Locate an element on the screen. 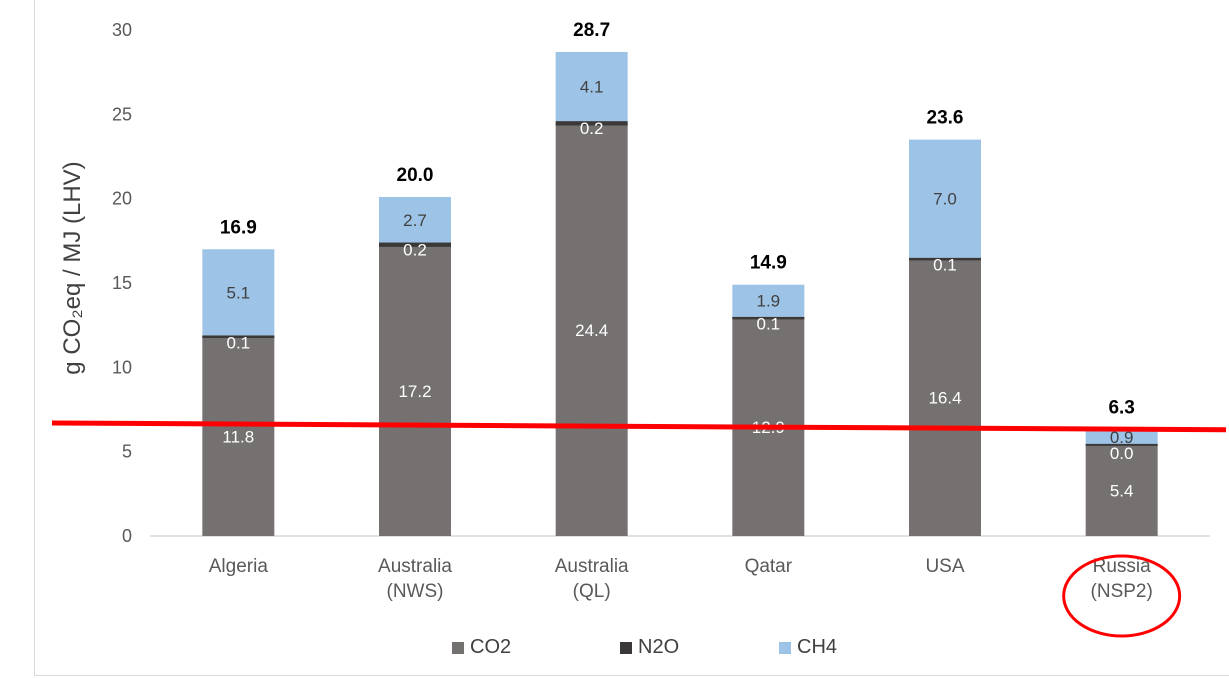 Image resolution: width=1229 pixels, height=678 pixels. data-label-co2: 17.2 is located at coordinates (414, 391).